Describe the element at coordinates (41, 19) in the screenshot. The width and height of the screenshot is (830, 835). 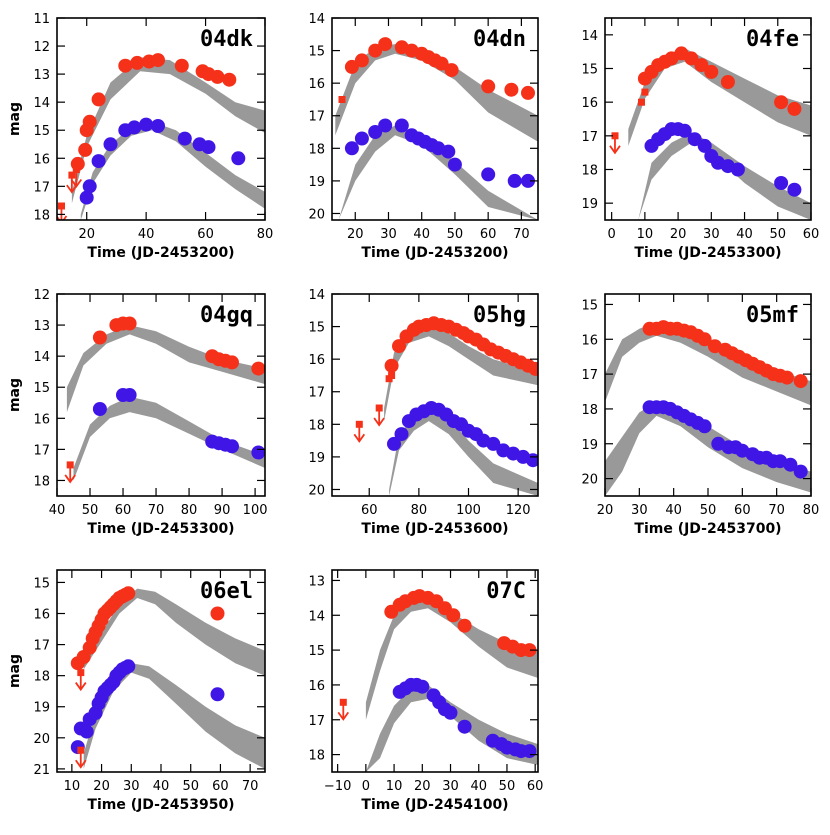
I see `y-tick-label: 11` at that location.